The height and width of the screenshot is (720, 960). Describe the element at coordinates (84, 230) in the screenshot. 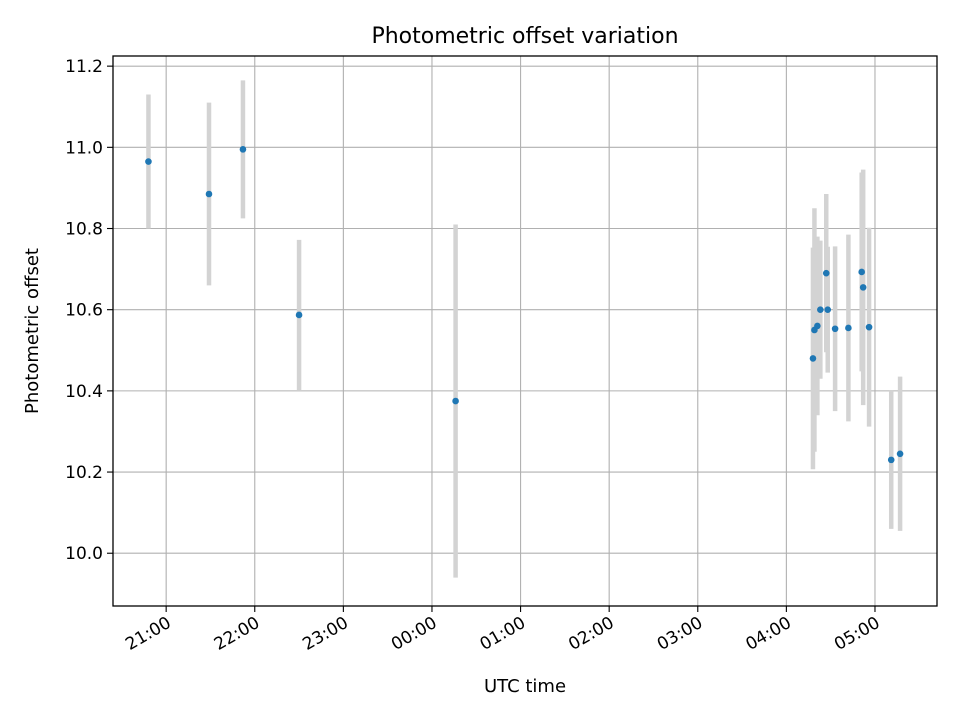

I see `y-tick-label: 10.8` at that location.